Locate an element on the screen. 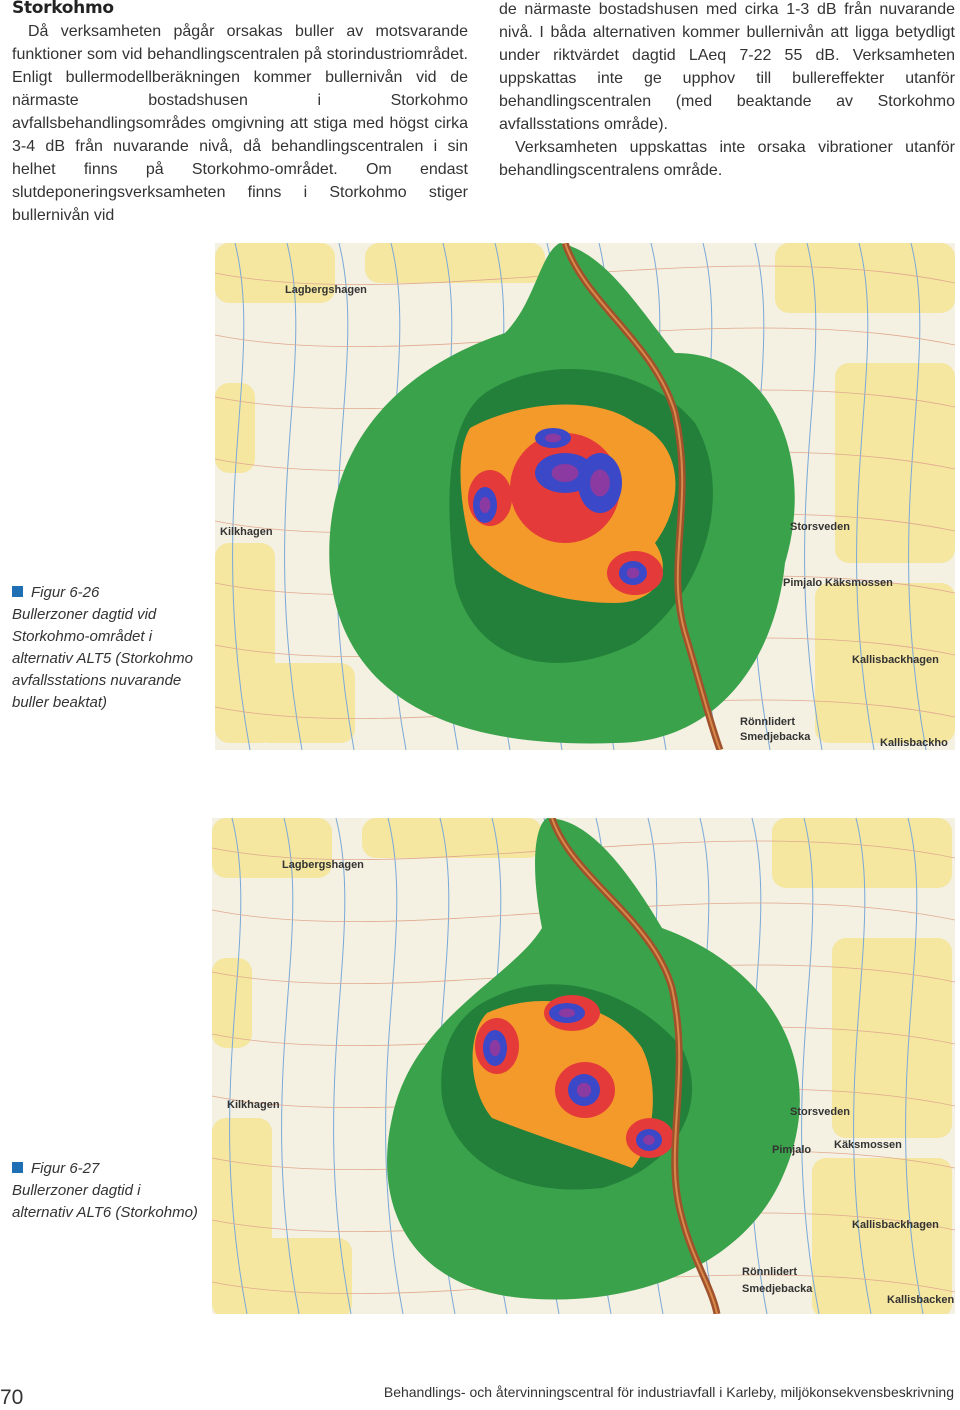 The height and width of the screenshot is (1410, 960). figure-number-text: Figur 6-27 is located at coordinates (65, 1168).